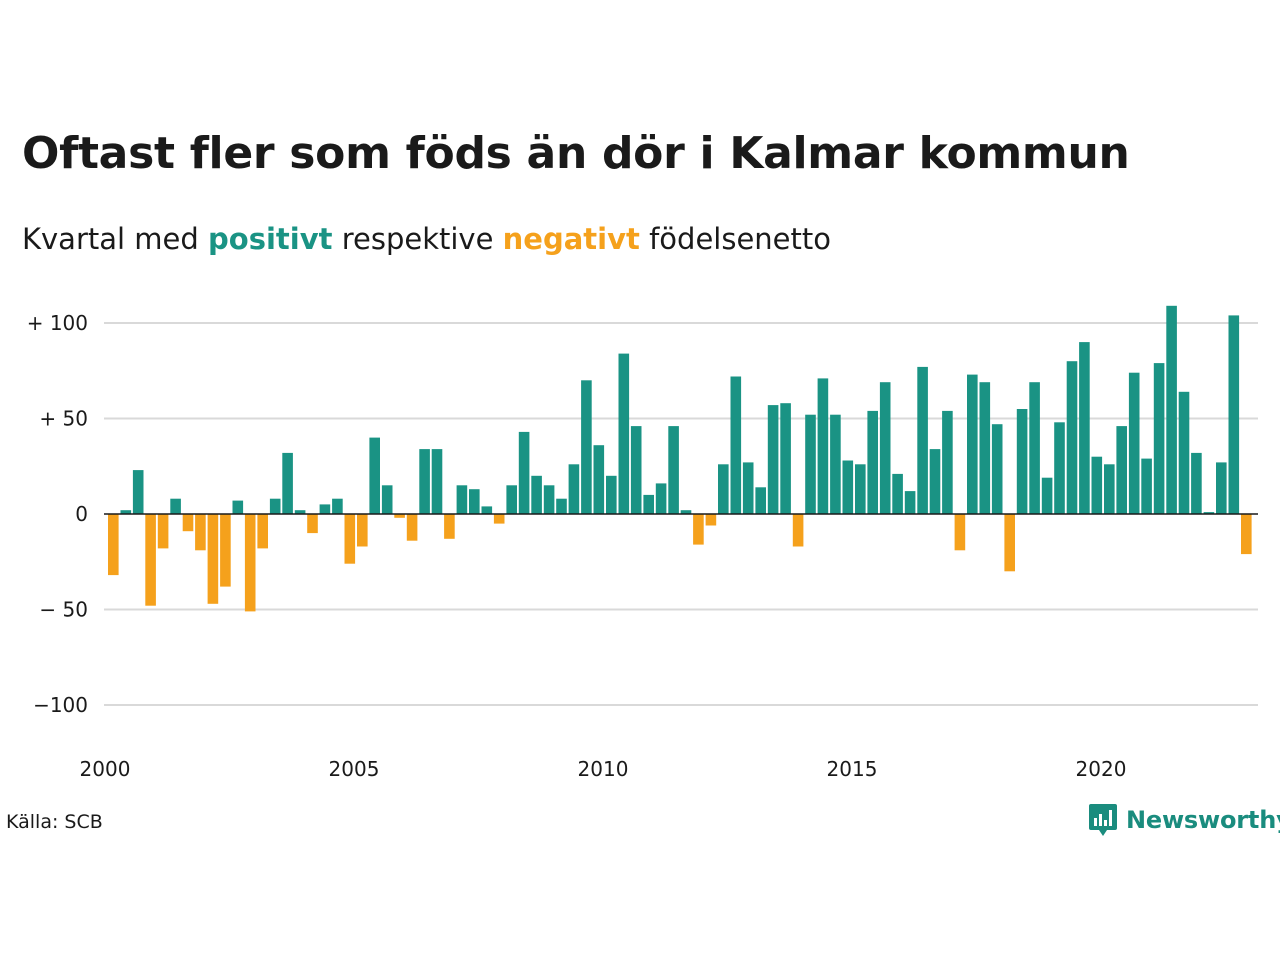 The image size is (1280, 960). Describe the element at coordinates (417, 239) in the screenshot. I see `subtitle-middle: respektive` at that location.